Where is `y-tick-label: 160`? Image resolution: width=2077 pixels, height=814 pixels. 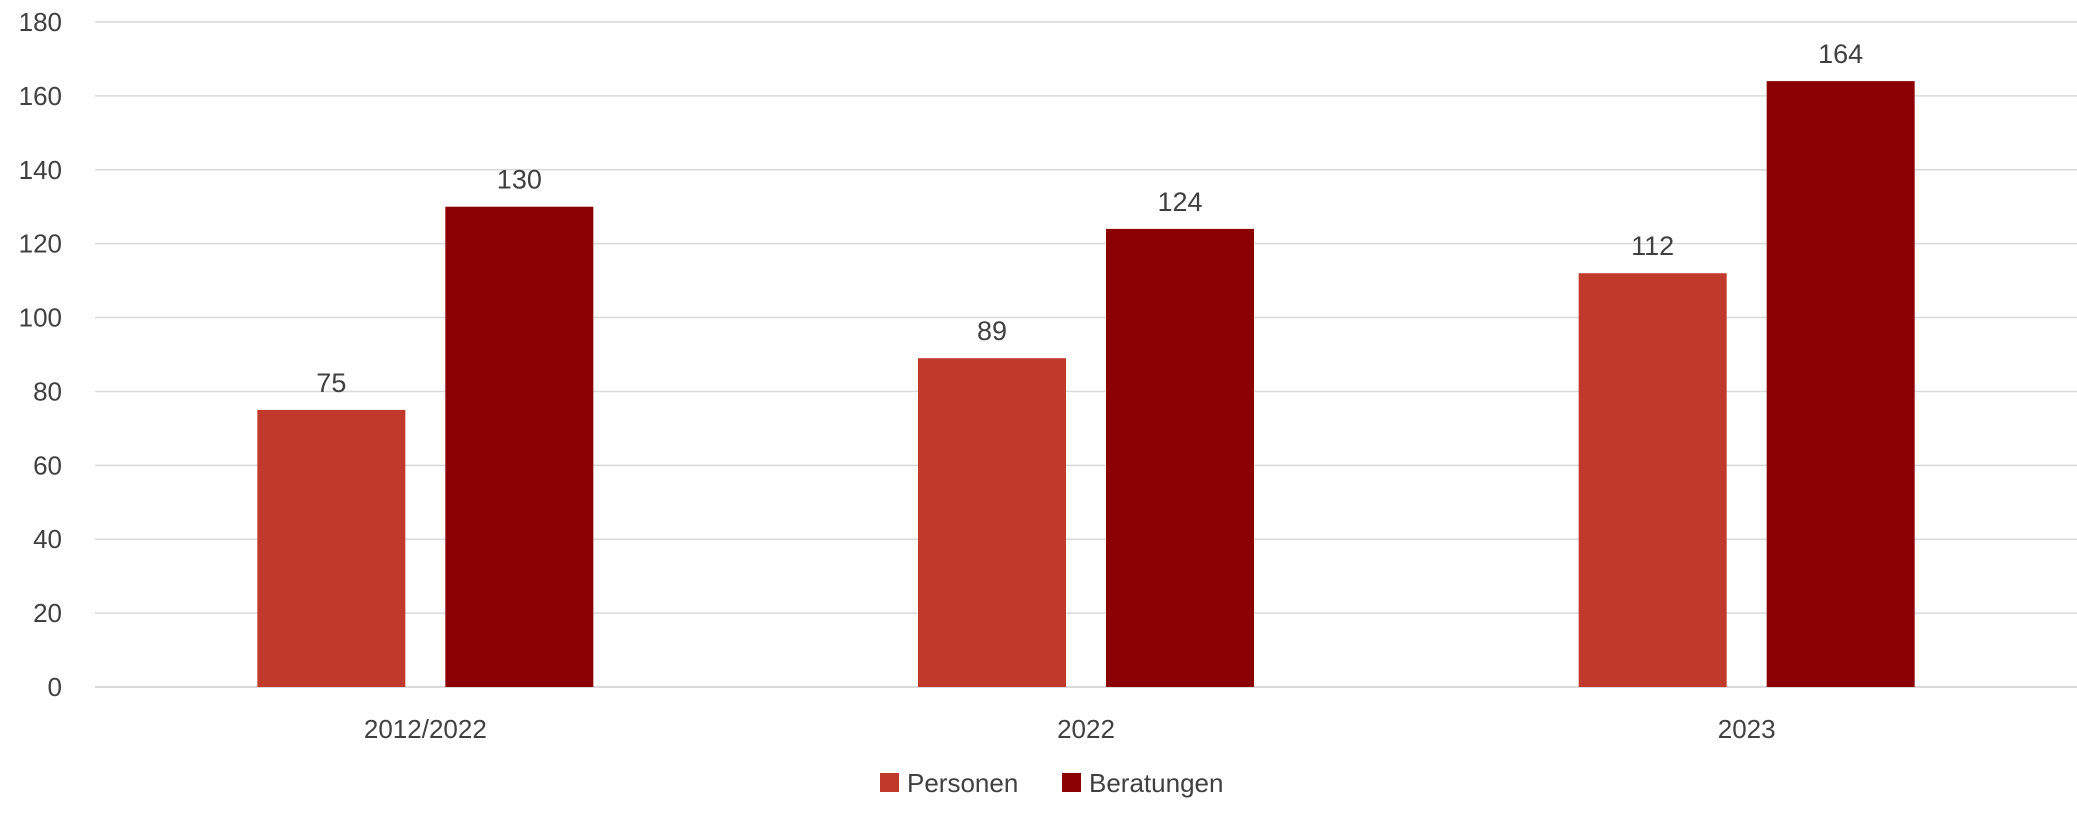 y-tick-label: 160 is located at coordinates (40, 96).